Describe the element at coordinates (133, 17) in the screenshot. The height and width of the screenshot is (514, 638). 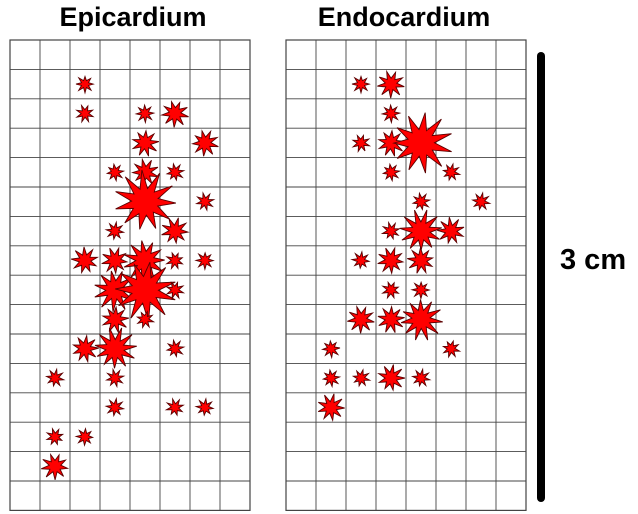
I see `epicardium-title: Epicardium` at that location.